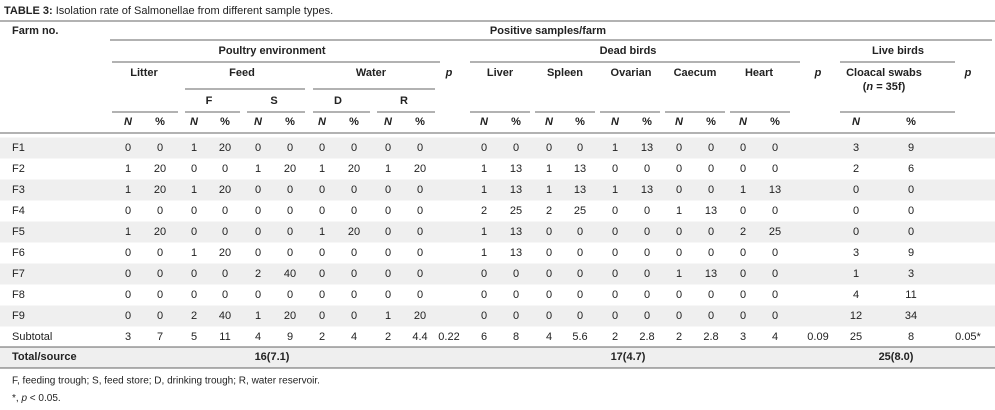 Image resolution: width=995 pixels, height=410 pixels. I want to click on cell: 40, so click(290, 274).